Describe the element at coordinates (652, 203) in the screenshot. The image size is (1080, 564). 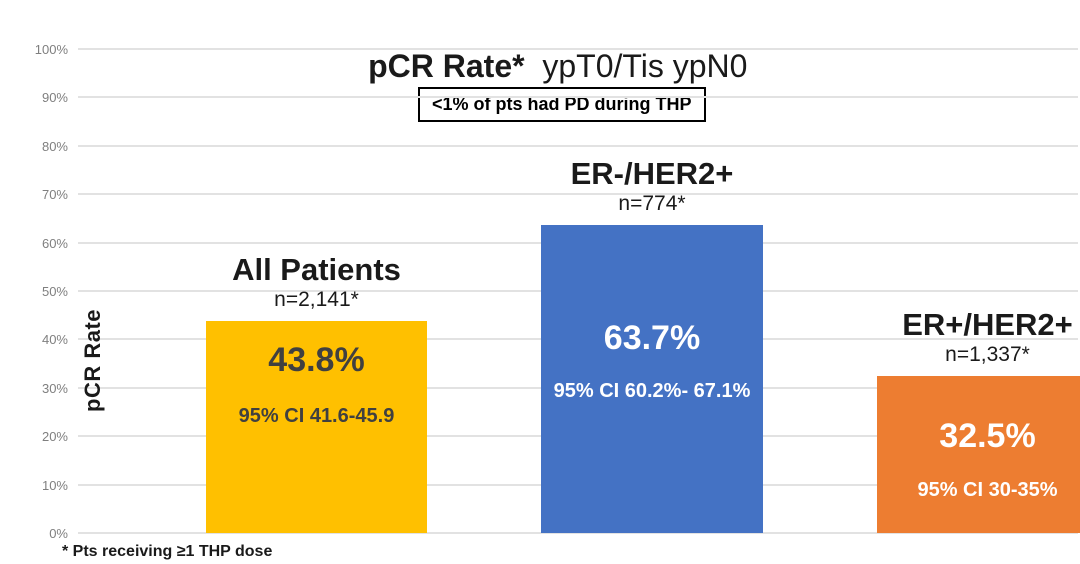
I see `sample-size-label: n=774*` at that location.